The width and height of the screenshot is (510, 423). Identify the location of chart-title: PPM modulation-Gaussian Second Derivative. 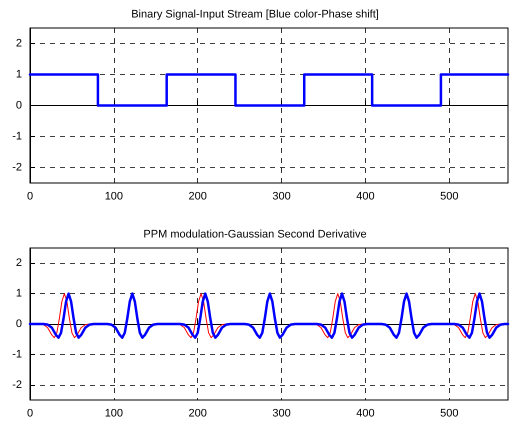
(255, 234).